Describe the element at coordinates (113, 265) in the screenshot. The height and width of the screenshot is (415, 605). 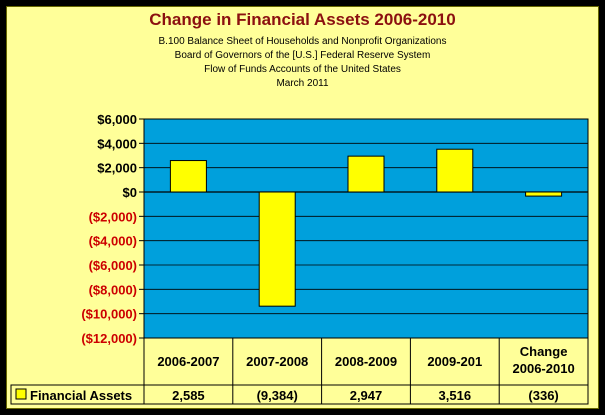
I see `y-tick-label: ($6,000)` at that location.